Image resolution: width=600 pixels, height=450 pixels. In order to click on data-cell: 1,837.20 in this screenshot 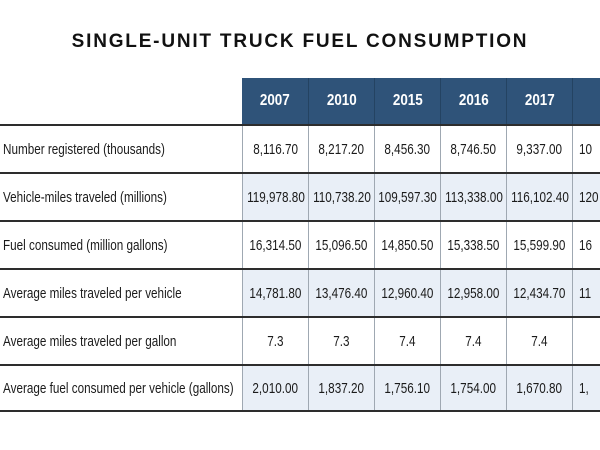, I will do `click(341, 388)`.